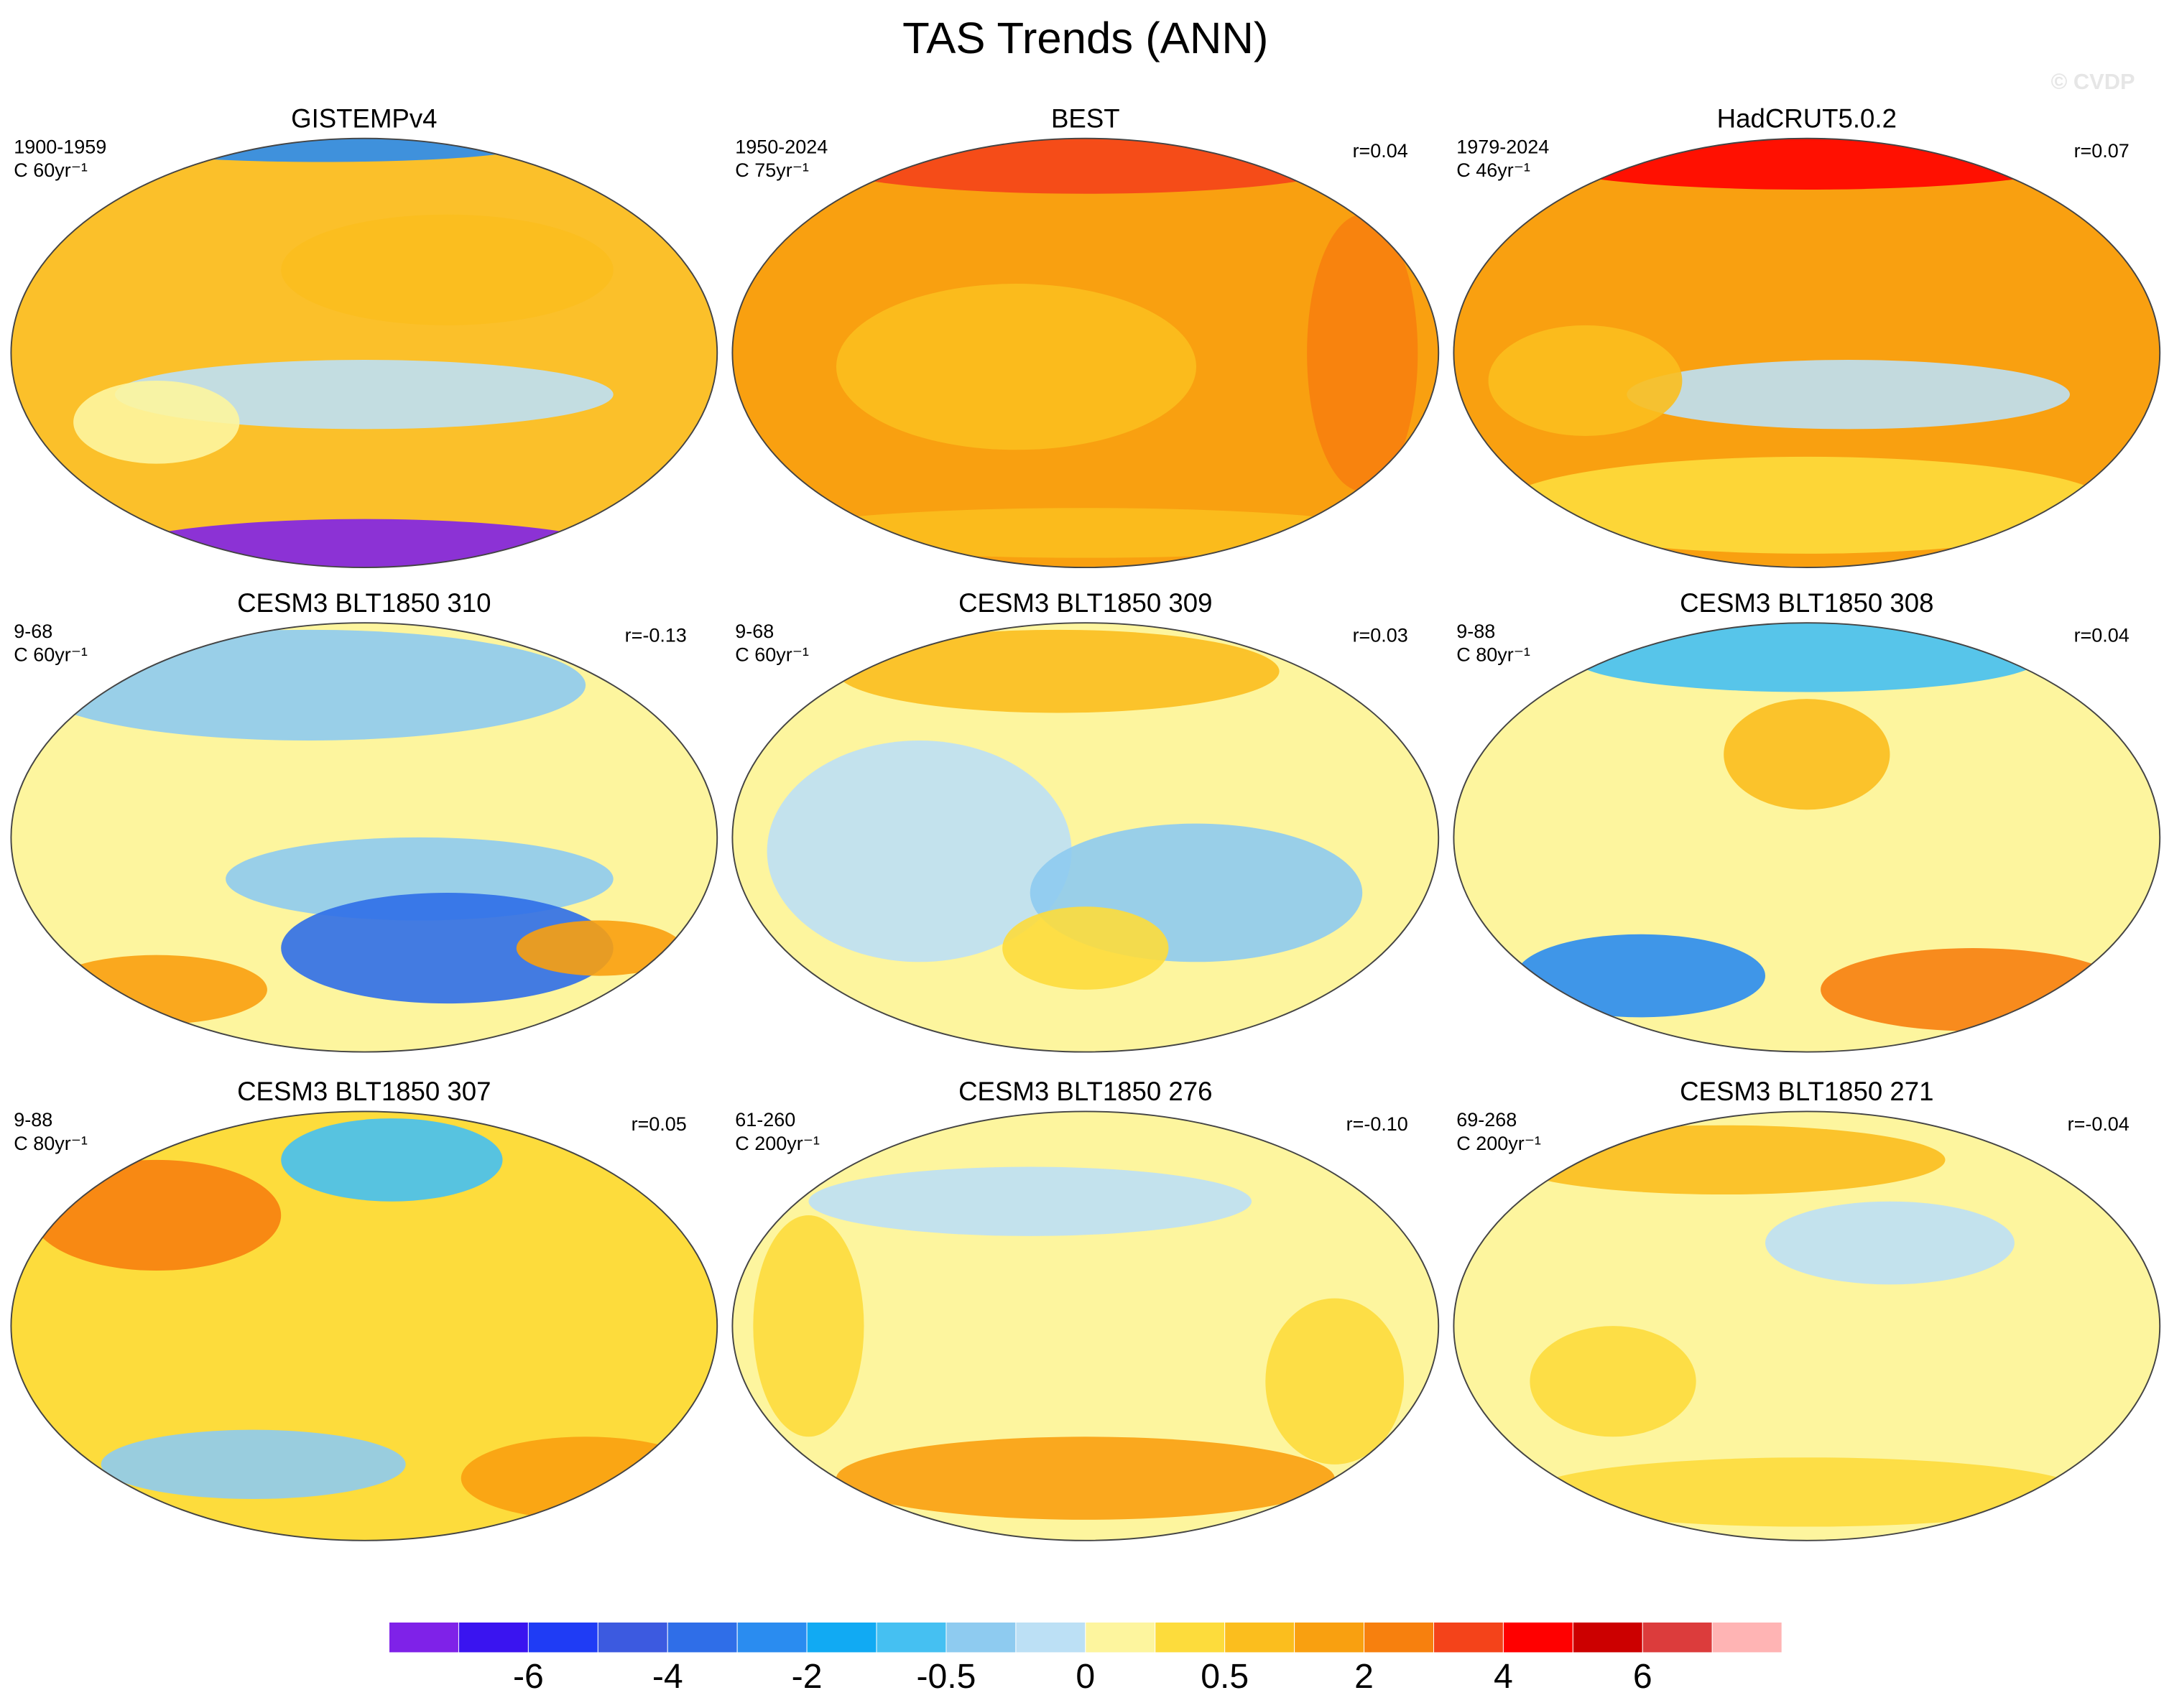 Image resolution: width=2164 pixels, height=1708 pixels. Describe the element at coordinates (2102, 151) in the screenshot. I see `panel-correlation: r=0.07` at that location.